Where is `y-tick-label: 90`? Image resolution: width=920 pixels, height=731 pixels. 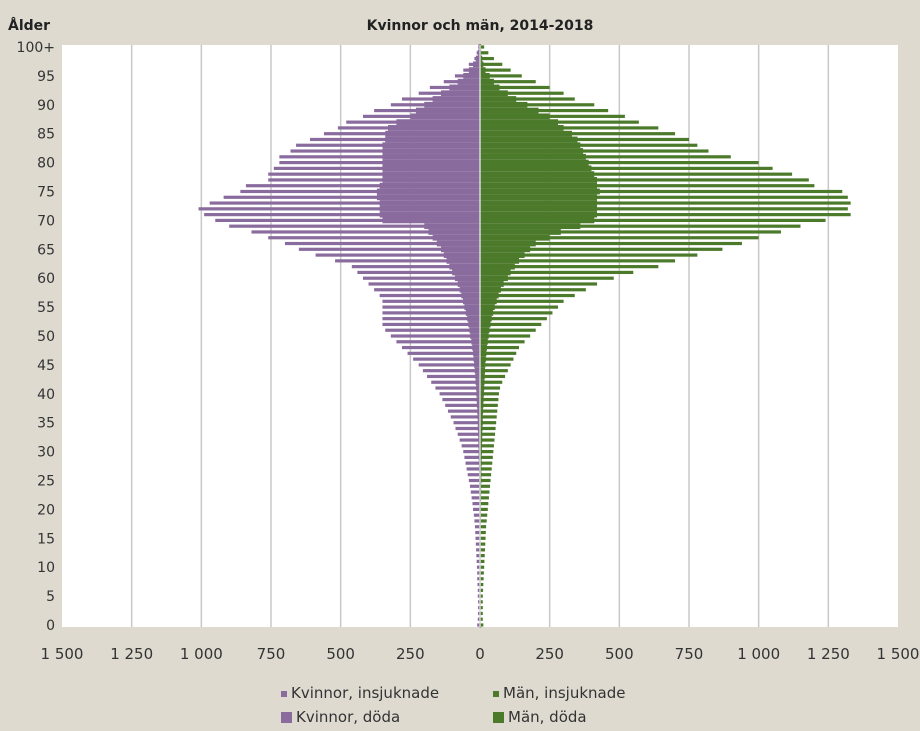 y-tick-label: 90 is located at coordinates (46, 106).